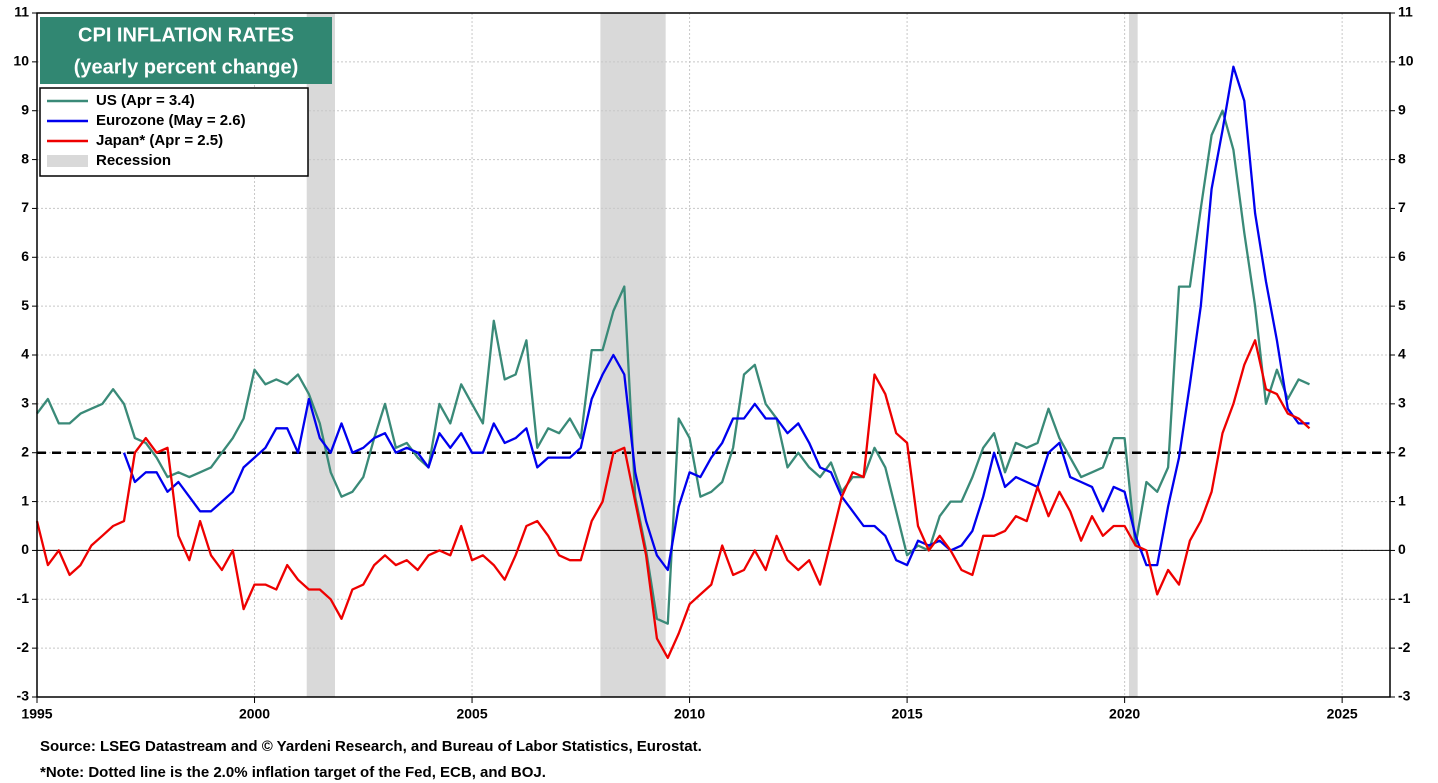  I want to click on x-tick-label: 1995, so click(36, 714).